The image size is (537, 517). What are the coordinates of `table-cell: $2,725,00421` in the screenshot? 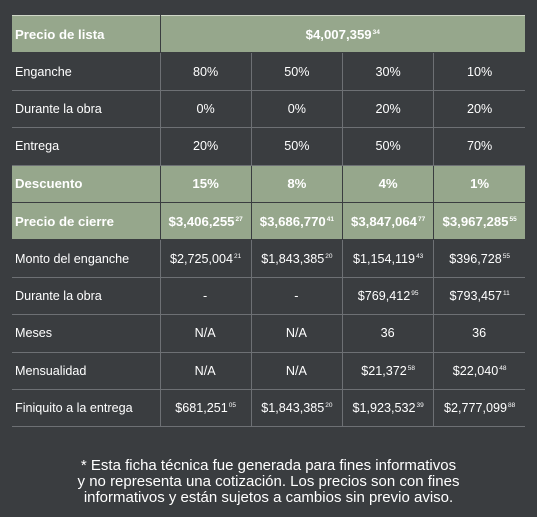 It's located at (206, 258).